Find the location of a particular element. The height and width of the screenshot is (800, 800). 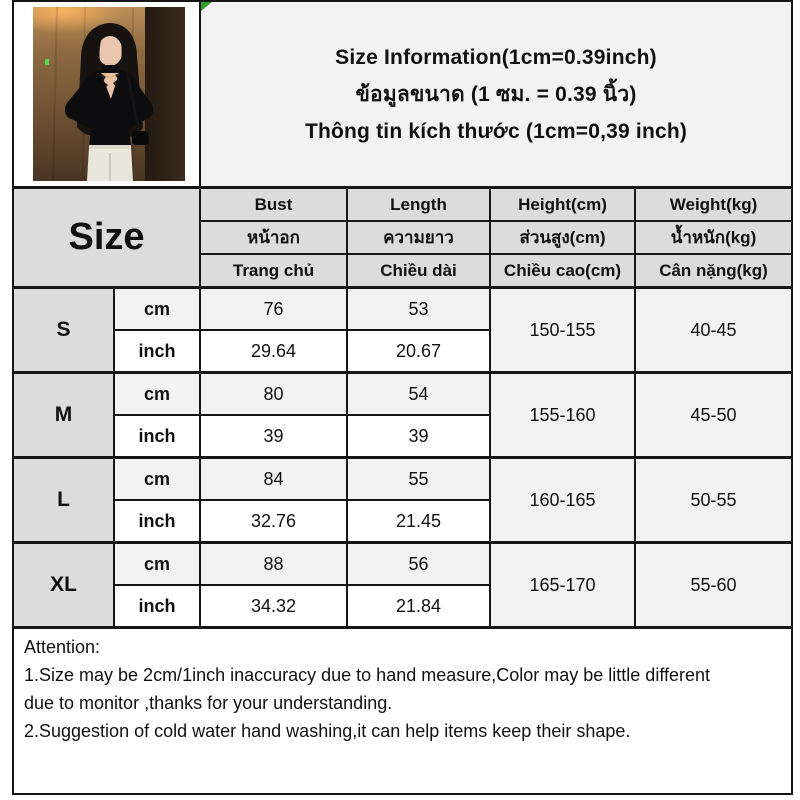

product-photo is located at coordinates (109, 94).